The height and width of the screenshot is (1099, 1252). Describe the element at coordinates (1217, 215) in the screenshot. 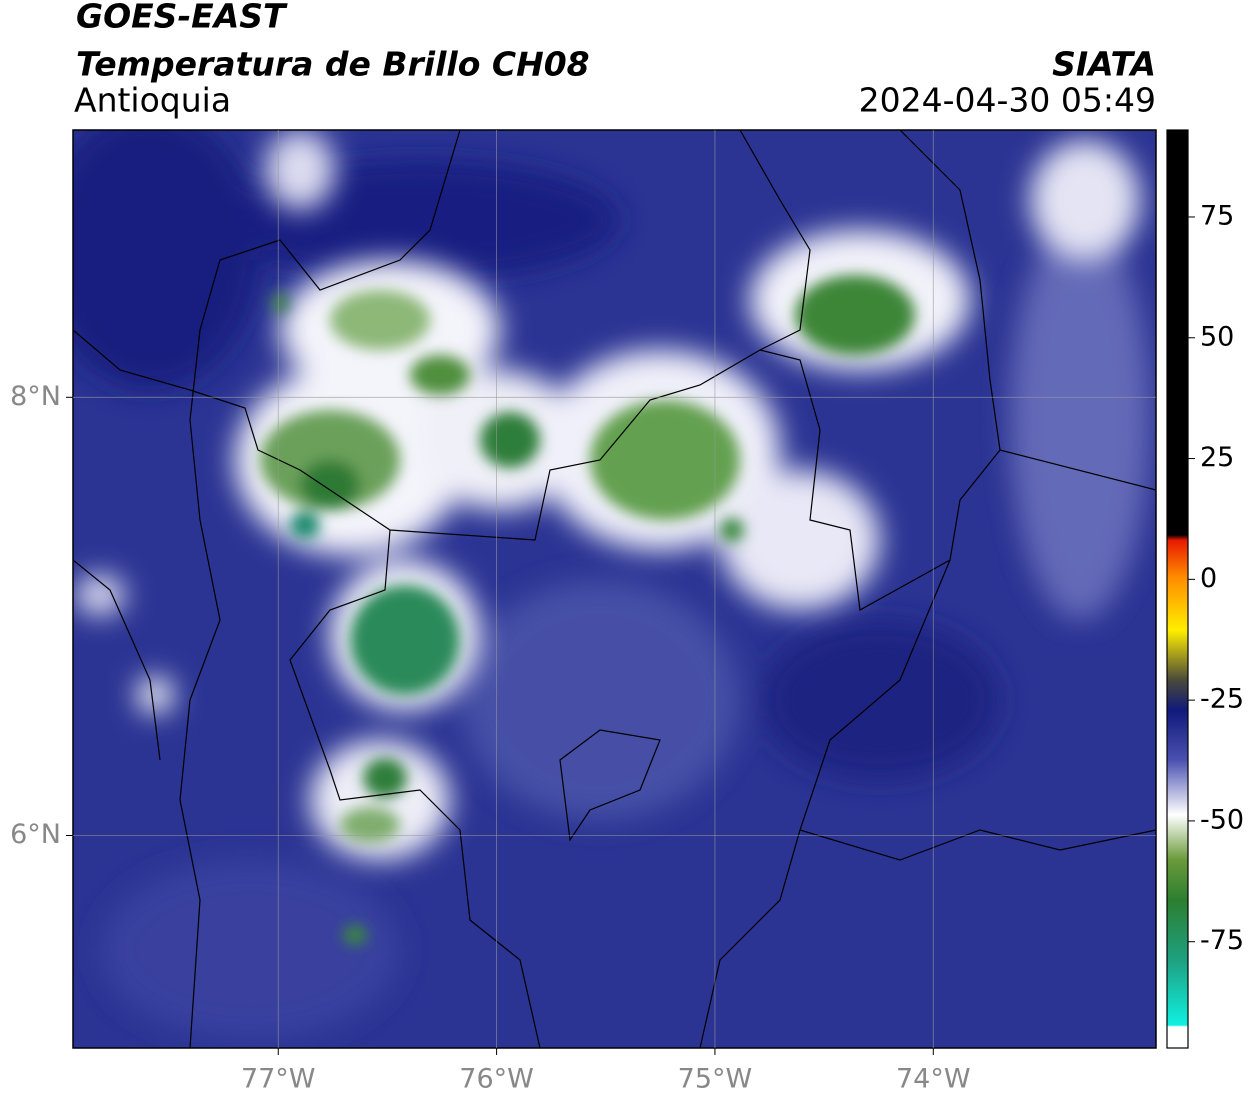

I see `colorbar-tick-label: 75` at that location.